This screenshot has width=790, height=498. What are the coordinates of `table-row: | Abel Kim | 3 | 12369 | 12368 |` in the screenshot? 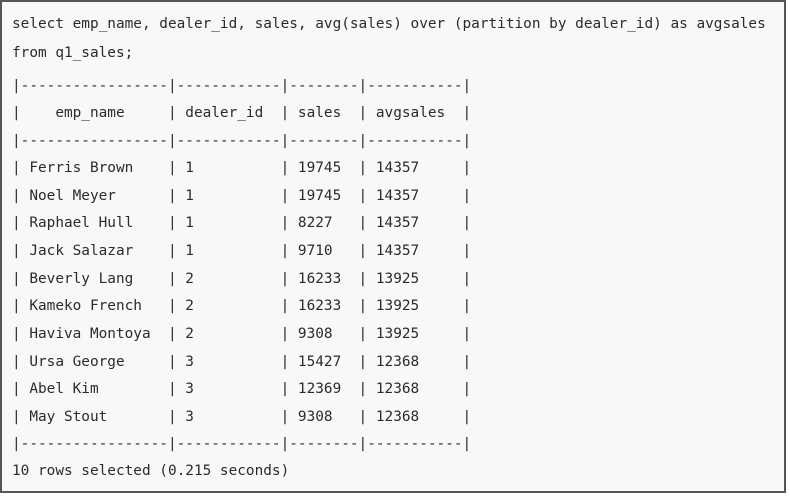 It's located at (242, 389).